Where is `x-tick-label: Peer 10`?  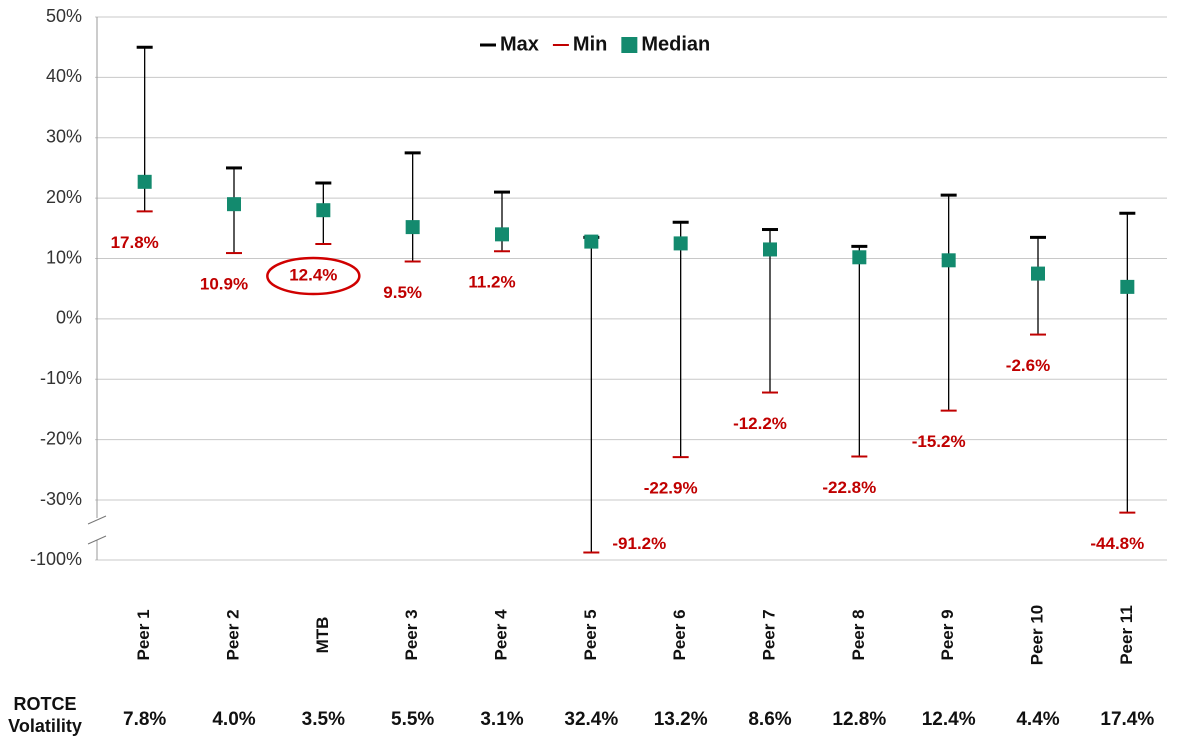 x-tick-label: Peer 10 is located at coordinates (1036, 635).